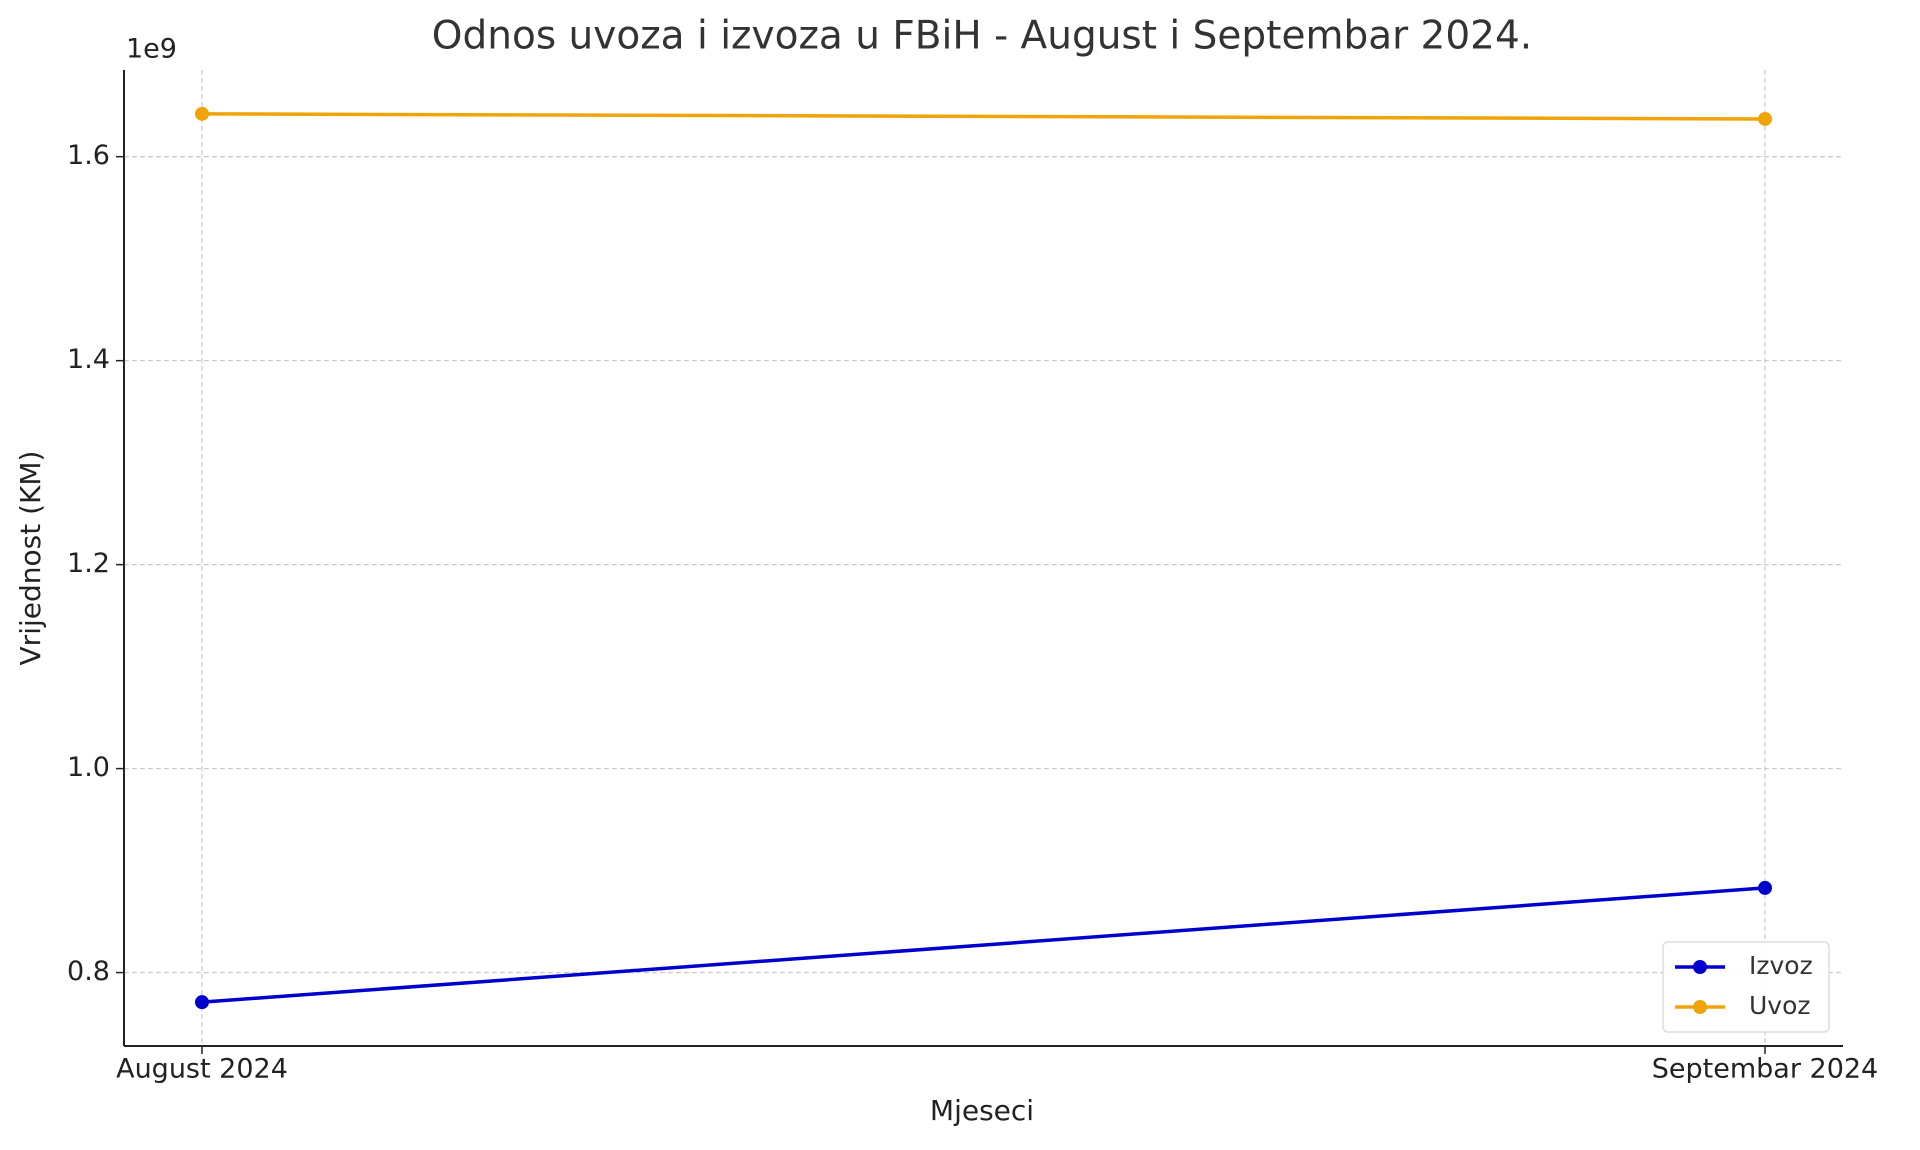  What do you see at coordinates (88, 155) in the screenshot?
I see `y-tick-label: 1.6` at bounding box center [88, 155].